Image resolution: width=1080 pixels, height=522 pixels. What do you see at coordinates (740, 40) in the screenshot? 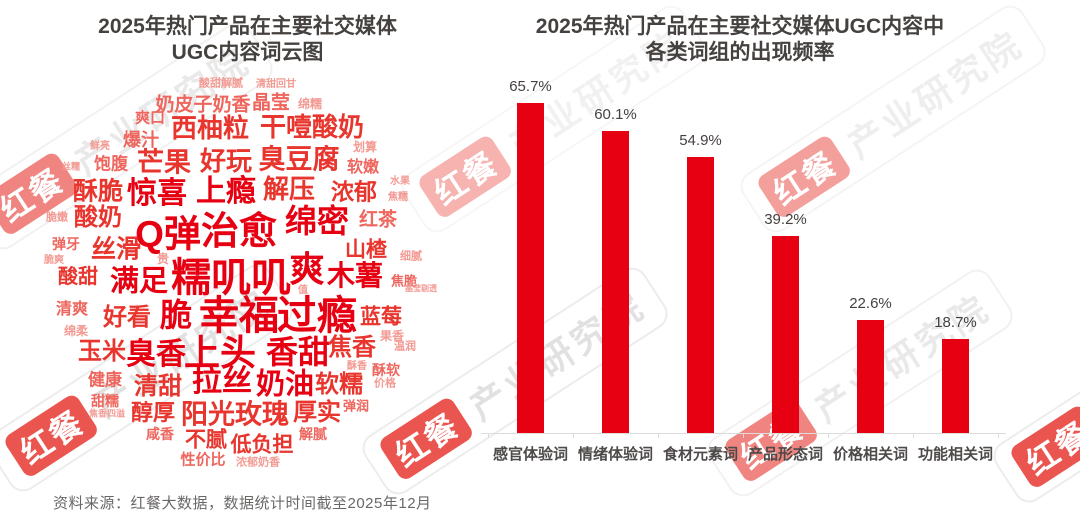
I see `barchart-title: 2025年热门产品在主要社交媒体UGC内容中 各类词组的出现频率` at bounding box center [740, 40].